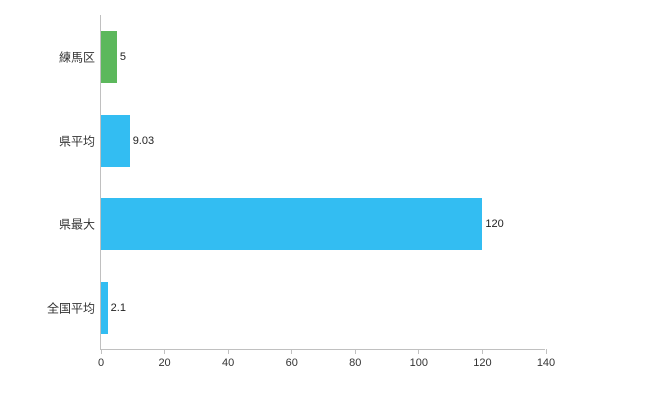  I want to click on value-label: 9.03, so click(143, 140).